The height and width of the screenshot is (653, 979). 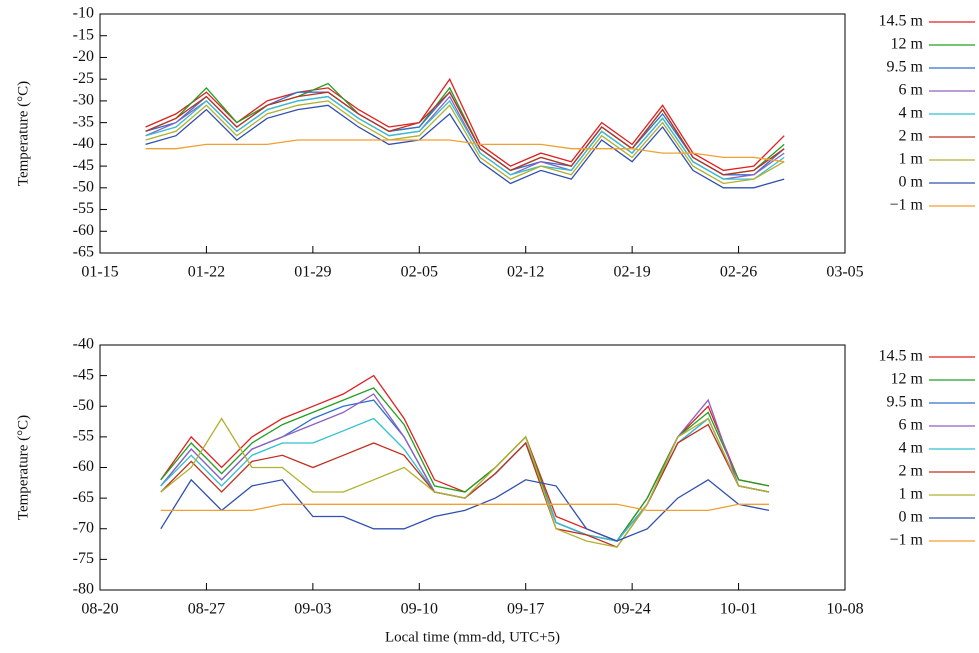 What do you see at coordinates (631, 272) in the screenshot?
I see `x-tick-label: 02-19` at bounding box center [631, 272].